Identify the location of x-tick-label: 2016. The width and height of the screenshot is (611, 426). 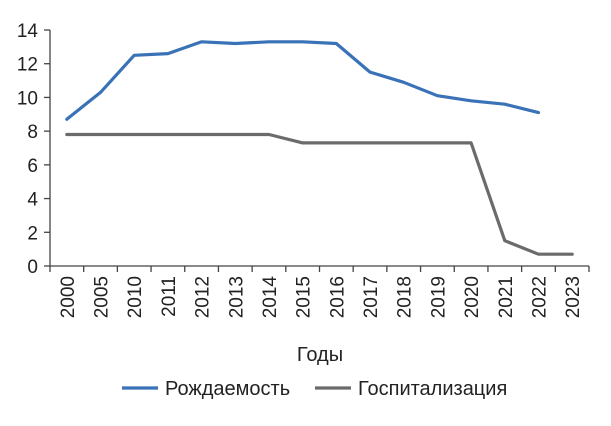
(337, 297).